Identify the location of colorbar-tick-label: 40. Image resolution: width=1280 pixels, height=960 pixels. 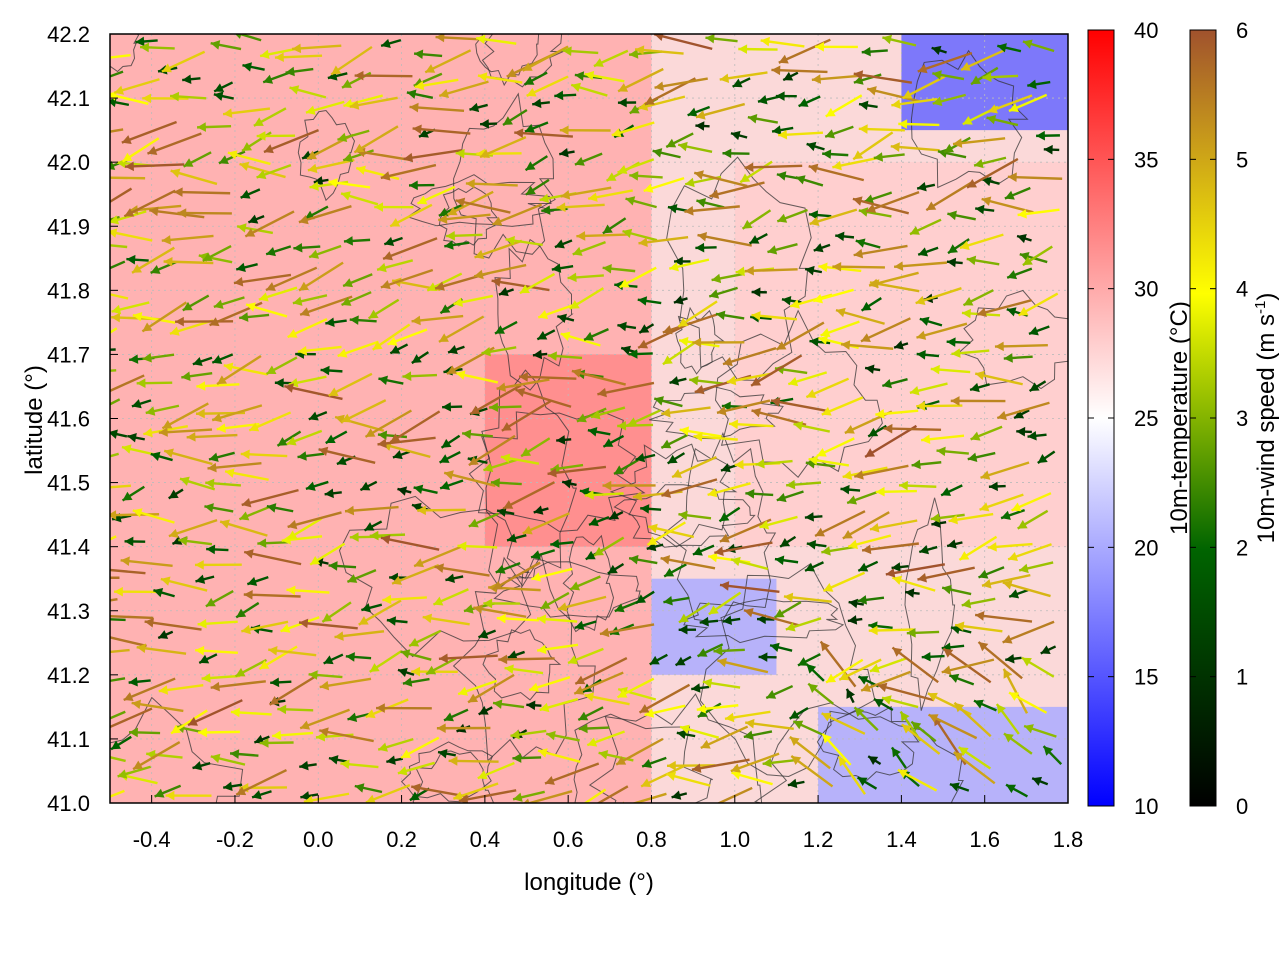
(1146, 30).